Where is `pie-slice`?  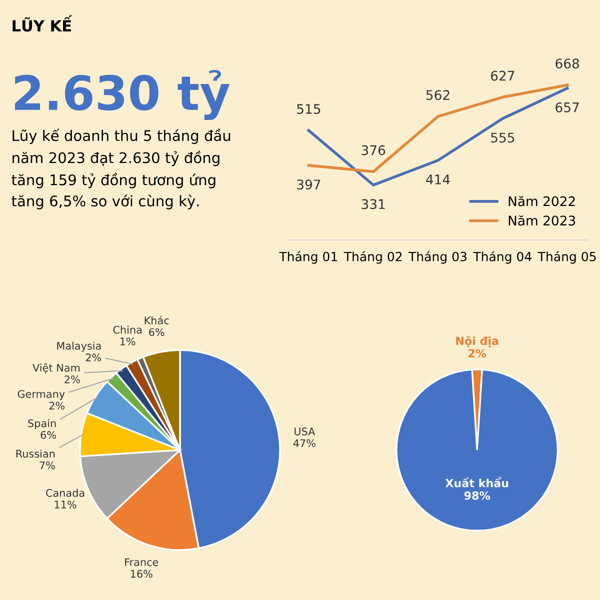 pie-slice is located at coordinates (477, 450).